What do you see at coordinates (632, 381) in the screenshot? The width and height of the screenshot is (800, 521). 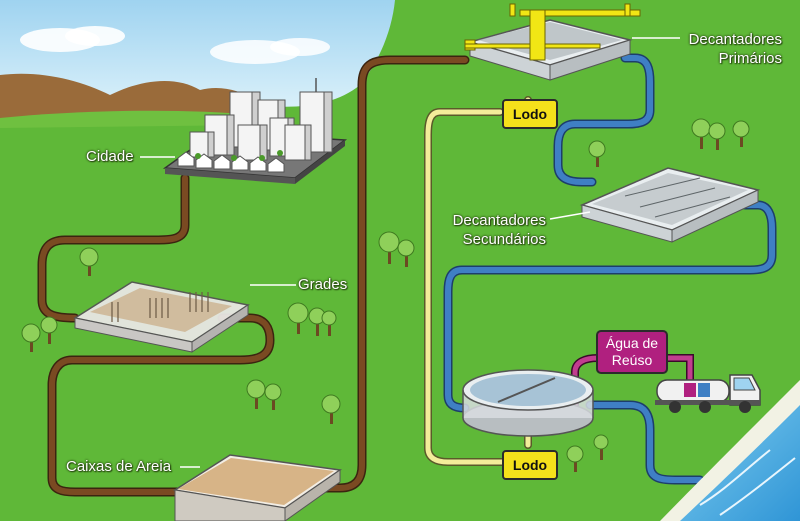 I see `reuse-pipe` at bounding box center [632, 381].